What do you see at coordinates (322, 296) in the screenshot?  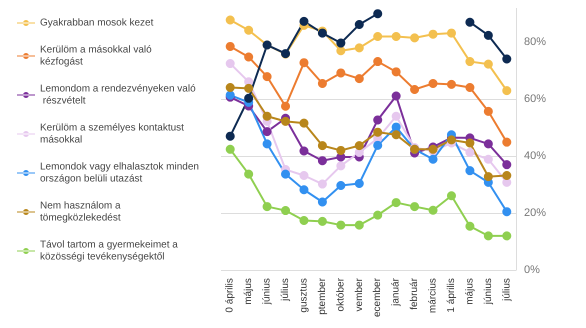 I see `x-tick-label: ptember` at bounding box center [322, 296].